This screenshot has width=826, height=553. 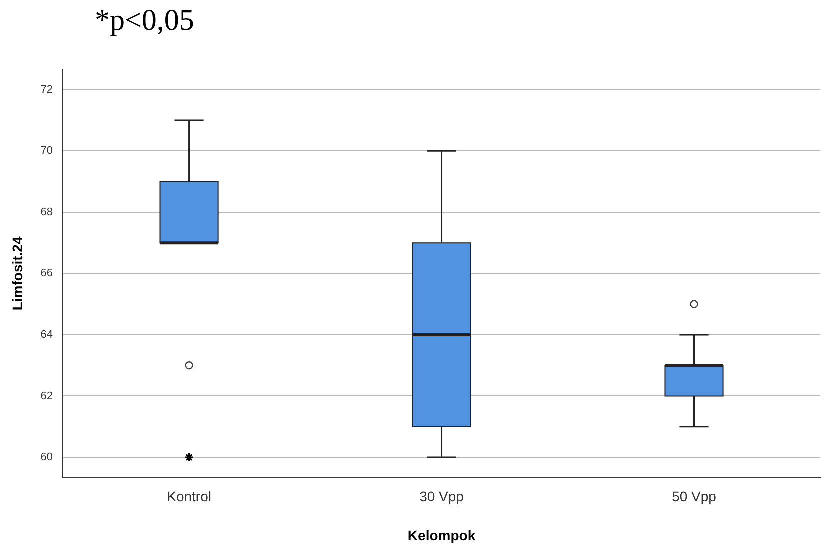 What do you see at coordinates (47, 458) in the screenshot?
I see `y-tick-label: 60` at bounding box center [47, 458].